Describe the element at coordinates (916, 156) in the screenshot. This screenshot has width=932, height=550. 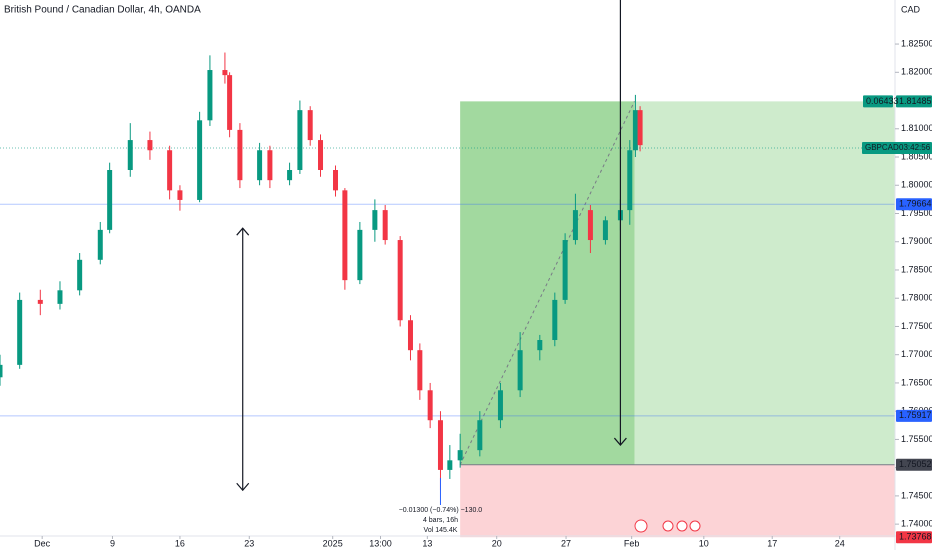
I see `y-tick-label: 1.80500` at that location.